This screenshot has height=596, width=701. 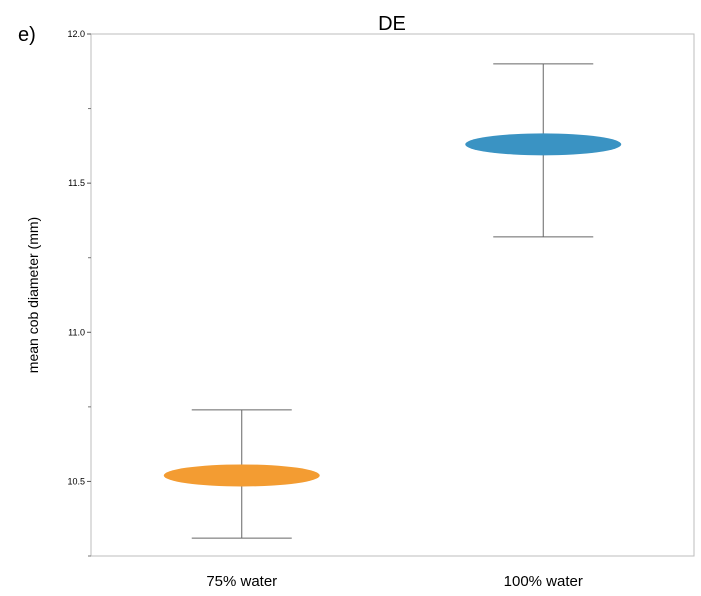 What do you see at coordinates (76, 34) in the screenshot?
I see `y-tick-label: 12.0` at bounding box center [76, 34].